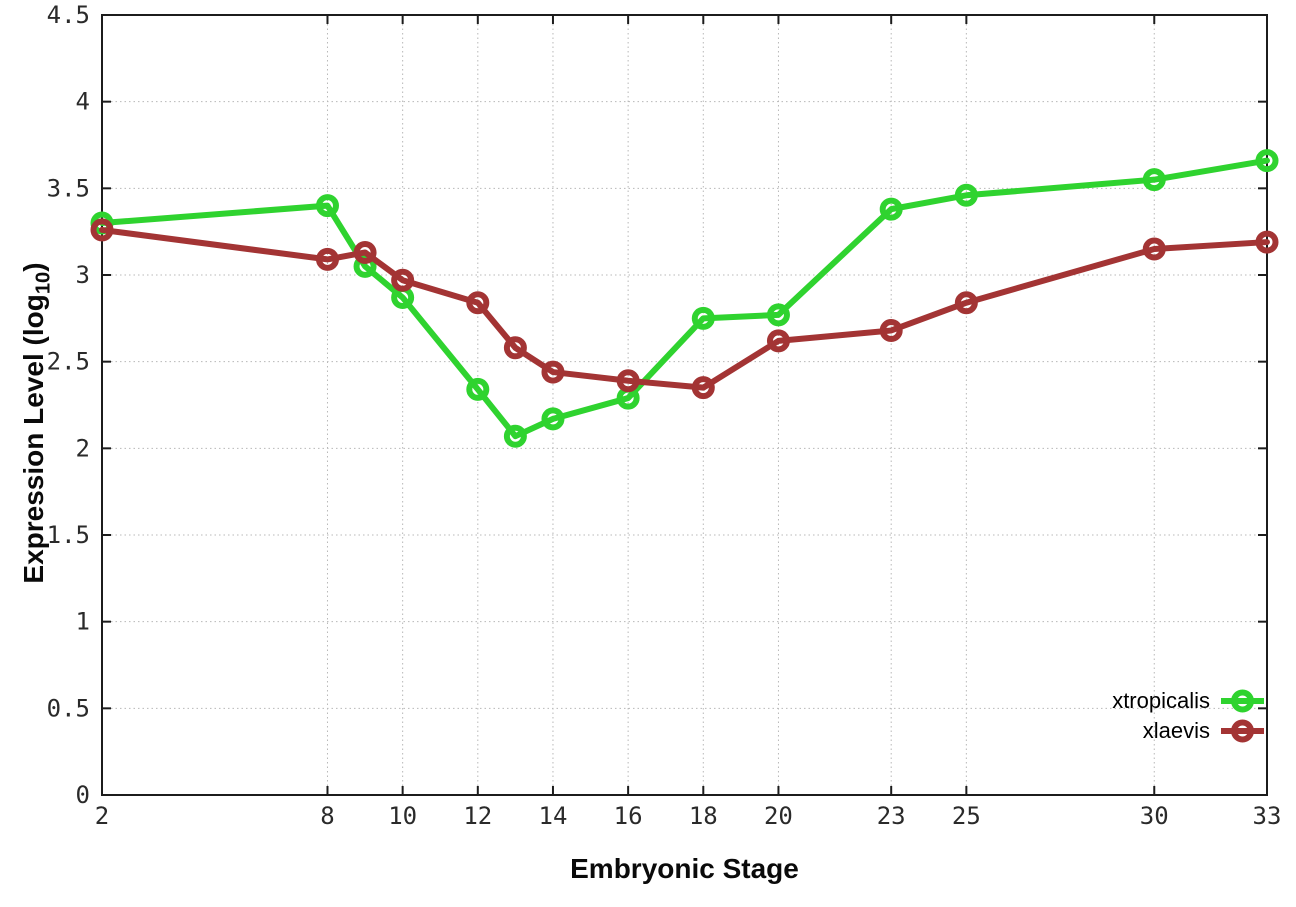 This screenshot has width=1296, height=907. What do you see at coordinates (68, 188) in the screenshot?
I see `y-tick-label: 3.5` at bounding box center [68, 188].